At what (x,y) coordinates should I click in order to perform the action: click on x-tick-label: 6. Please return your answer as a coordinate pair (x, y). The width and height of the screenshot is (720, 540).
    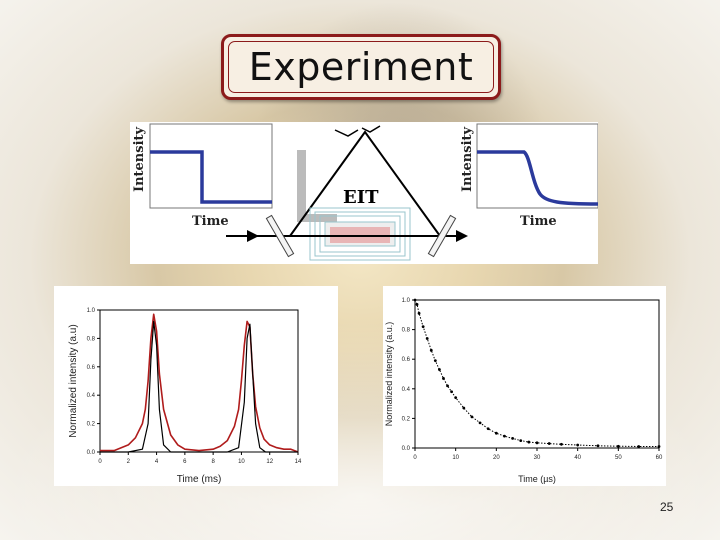
    Looking at the image, I should click on (185, 462).